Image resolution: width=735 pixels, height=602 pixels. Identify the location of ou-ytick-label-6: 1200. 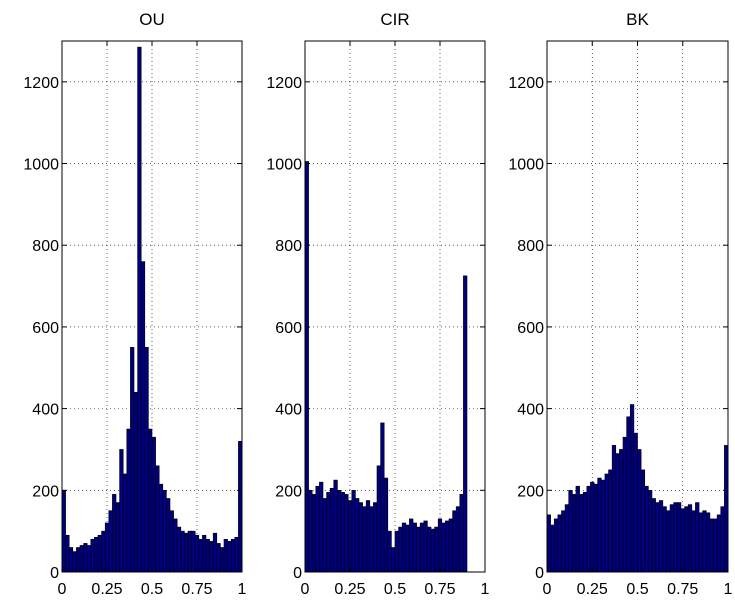
(41, 83).